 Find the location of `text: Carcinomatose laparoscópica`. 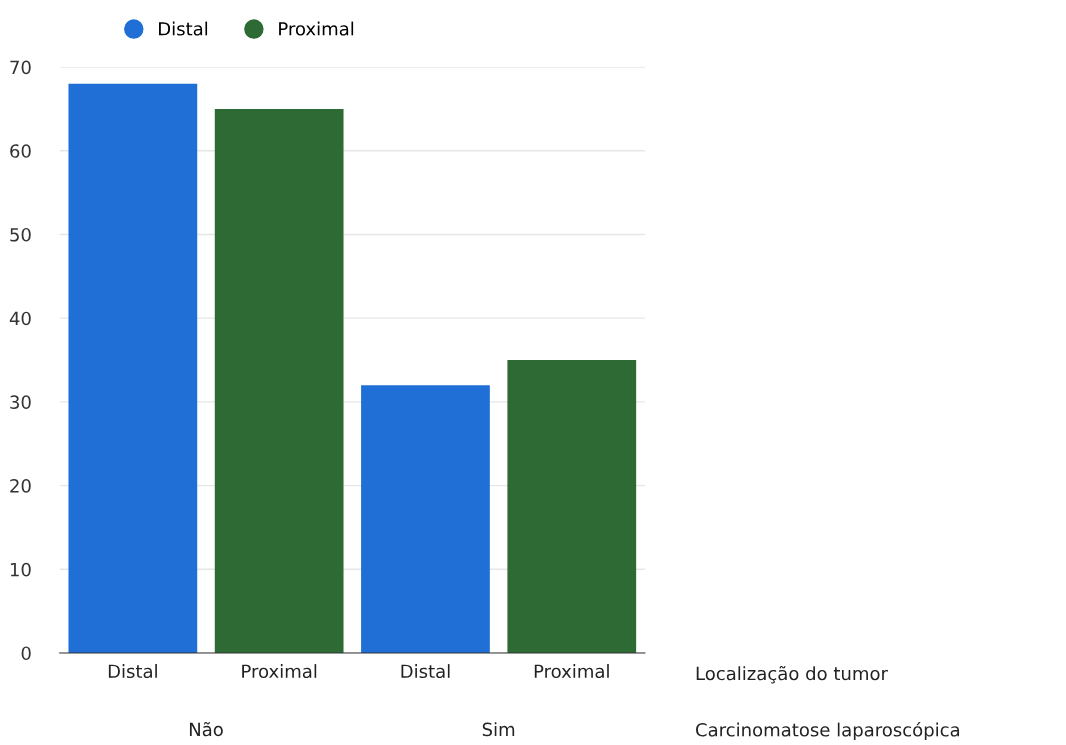

text: Carcinomatose laparoscópica is located at coordinates (828, 731).